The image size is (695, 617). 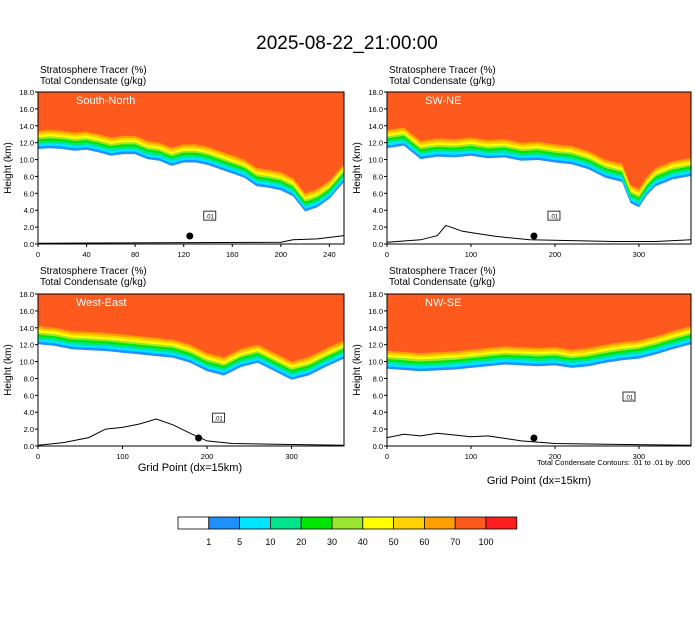 What do you see at coordinates (347, 531) in the screenshot?
I see `colorbar: 1 5 10 20 30 40 50 60 70 100` at bounding box center [347, 531].